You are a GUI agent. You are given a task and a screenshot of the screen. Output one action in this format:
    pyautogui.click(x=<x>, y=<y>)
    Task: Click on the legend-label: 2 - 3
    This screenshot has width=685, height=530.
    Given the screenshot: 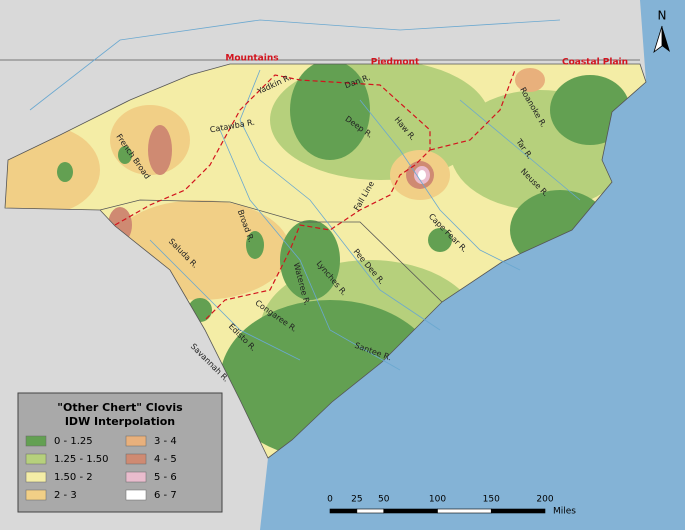 What is the action you would take?
    pyautogui.click(x=65, y=495)
    